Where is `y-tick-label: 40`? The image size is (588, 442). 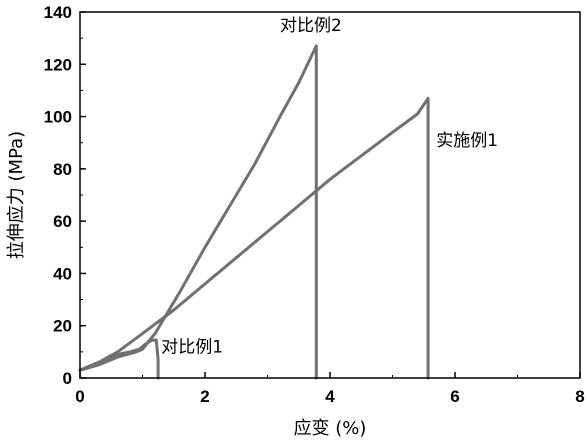 y-tick-label: 40 is located at coordinates (62, 273).